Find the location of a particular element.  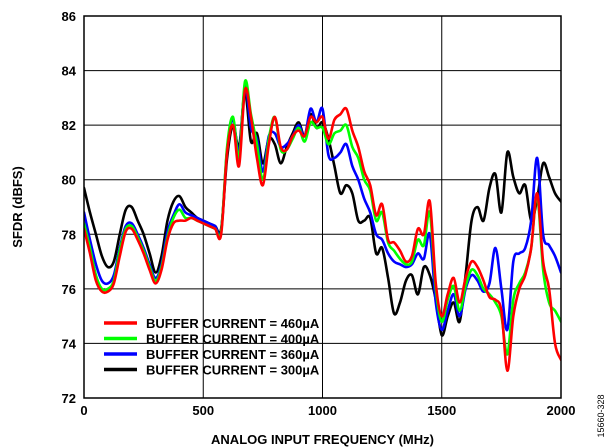

x-tick-label: 500 is located at coordinates (203, 410).